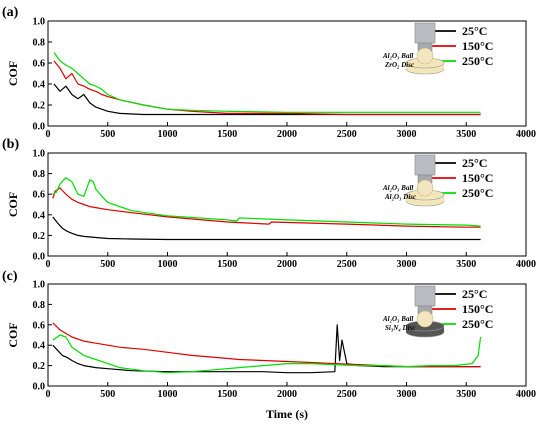  What do you see at coordinates (287, 414) in the screenshot?
I see `x-axis-label: Time (s)` at bounding box center [287, 414].